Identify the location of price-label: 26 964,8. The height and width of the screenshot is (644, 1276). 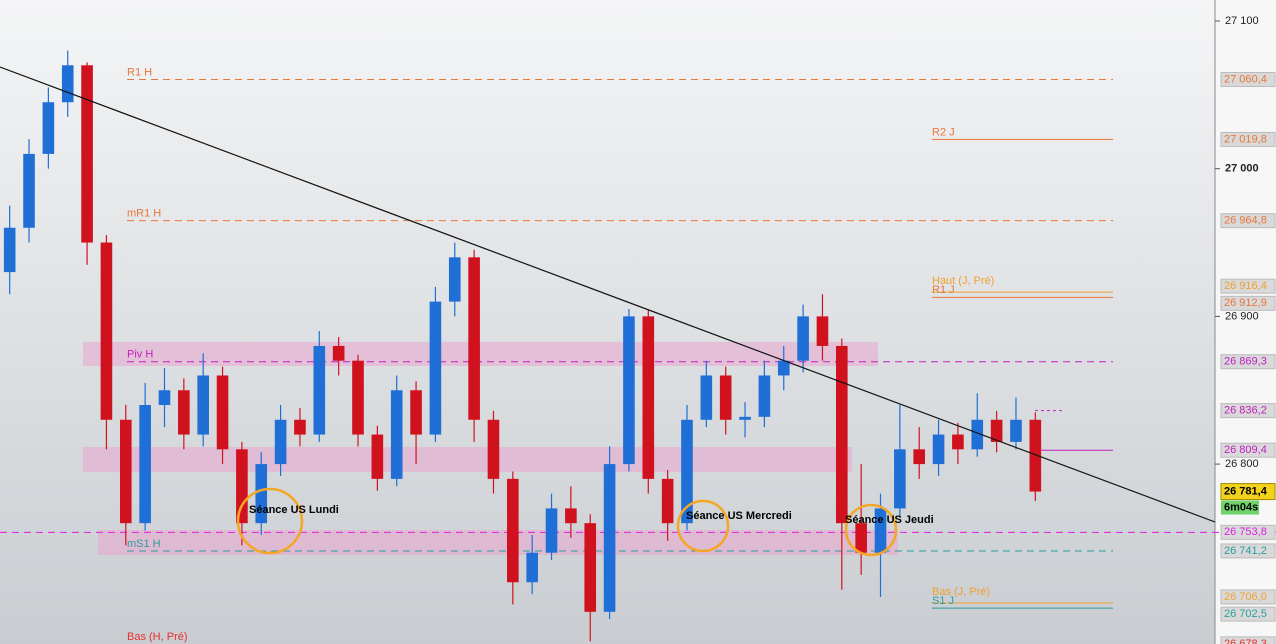
(1245, 221).